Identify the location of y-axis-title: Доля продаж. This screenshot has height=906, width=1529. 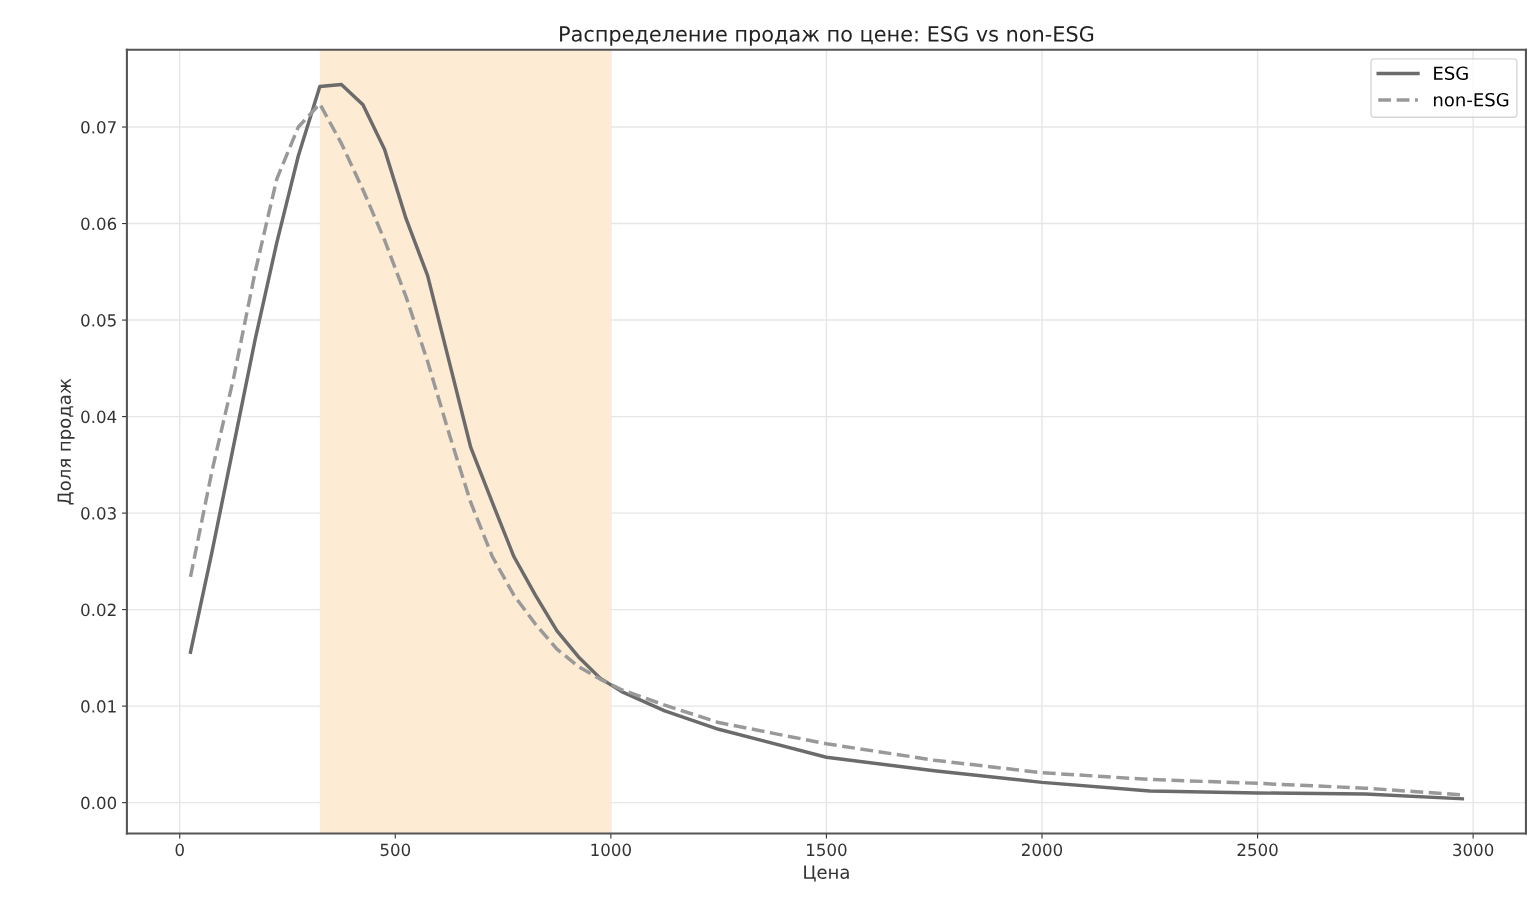
(66, 441).